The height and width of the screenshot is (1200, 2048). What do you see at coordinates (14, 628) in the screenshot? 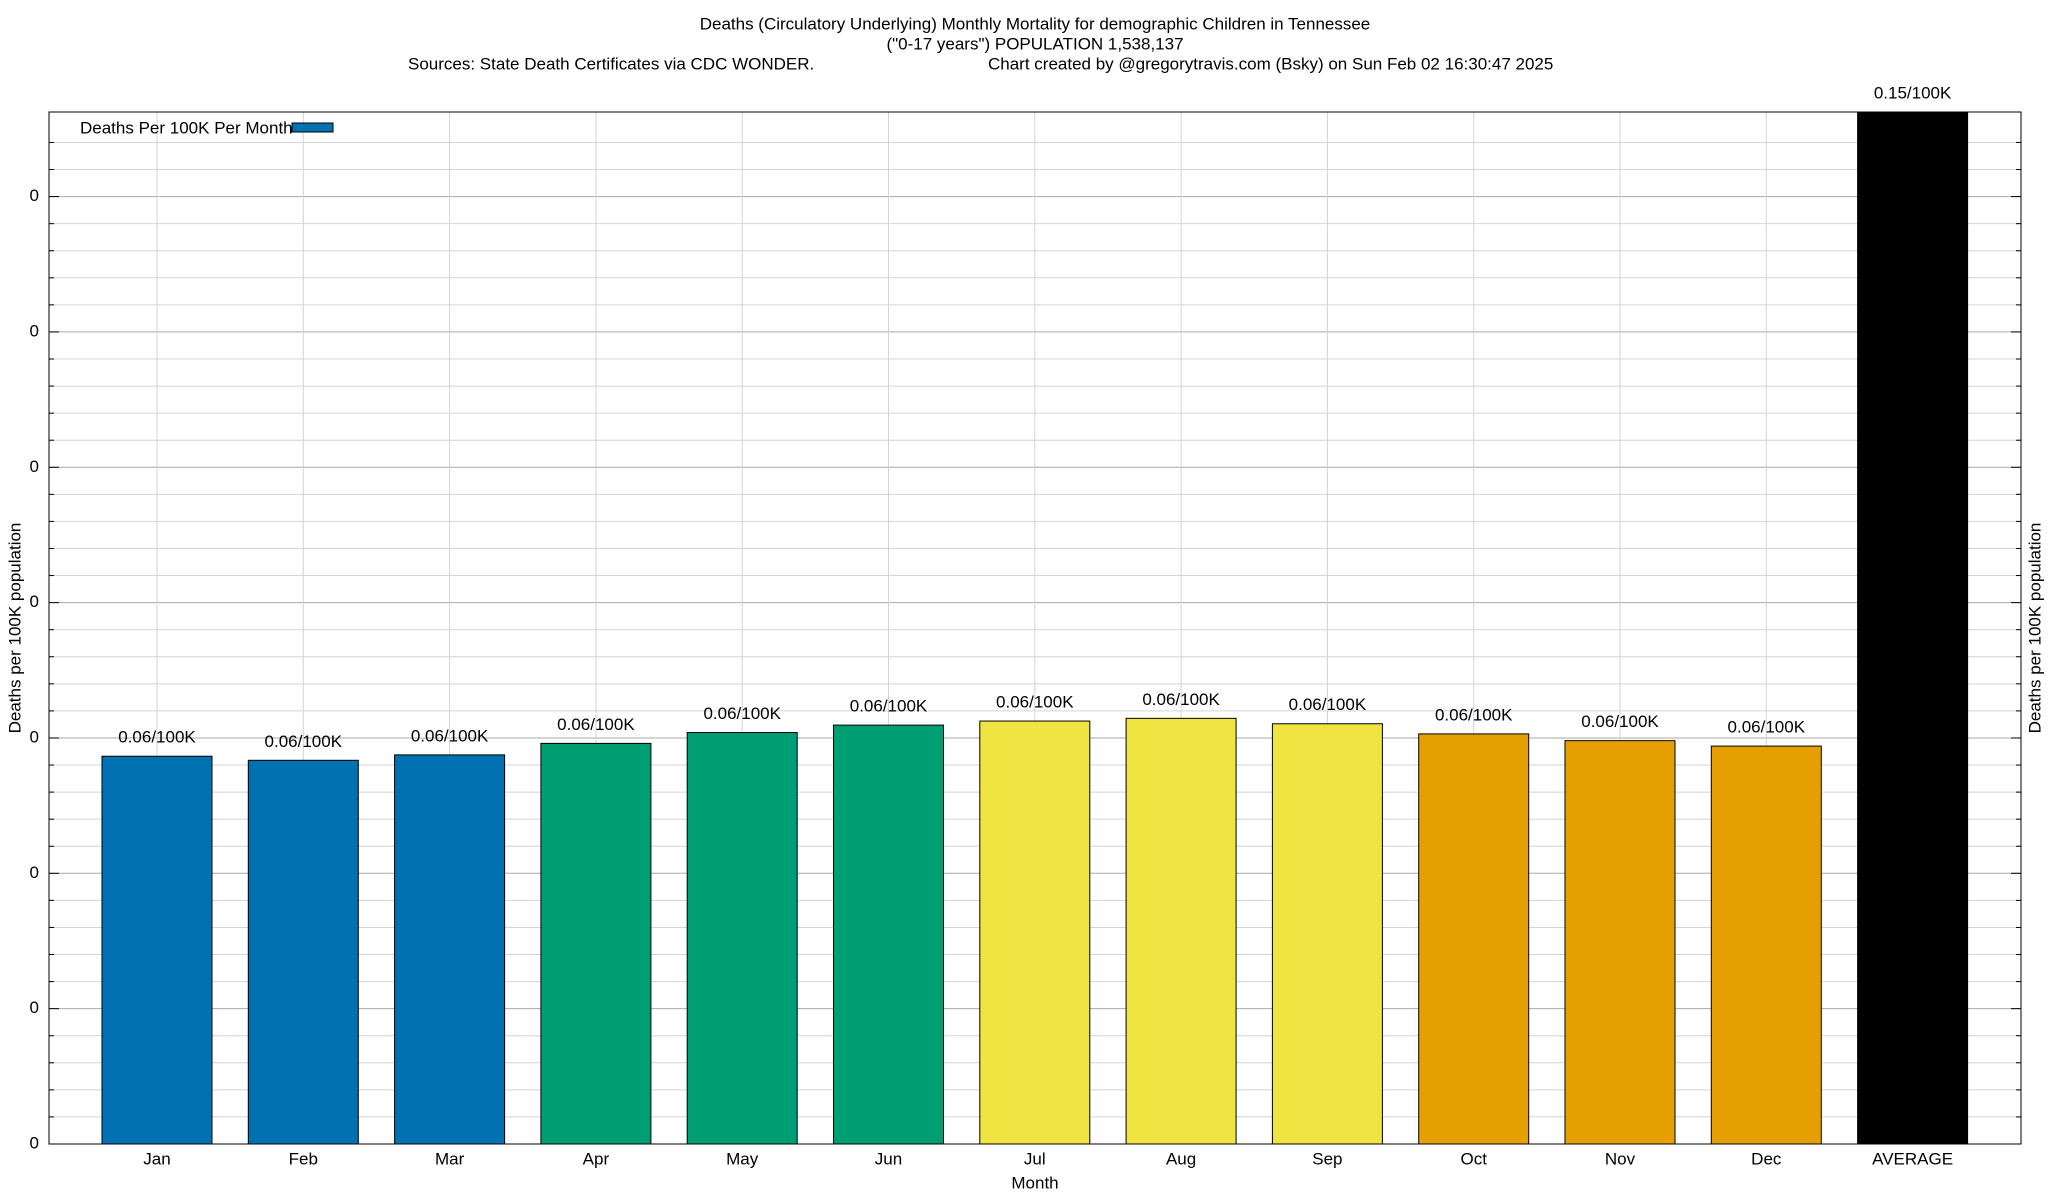
I see `y-axis-label: Deaths per 100K population` at bounding box center [14, 628].